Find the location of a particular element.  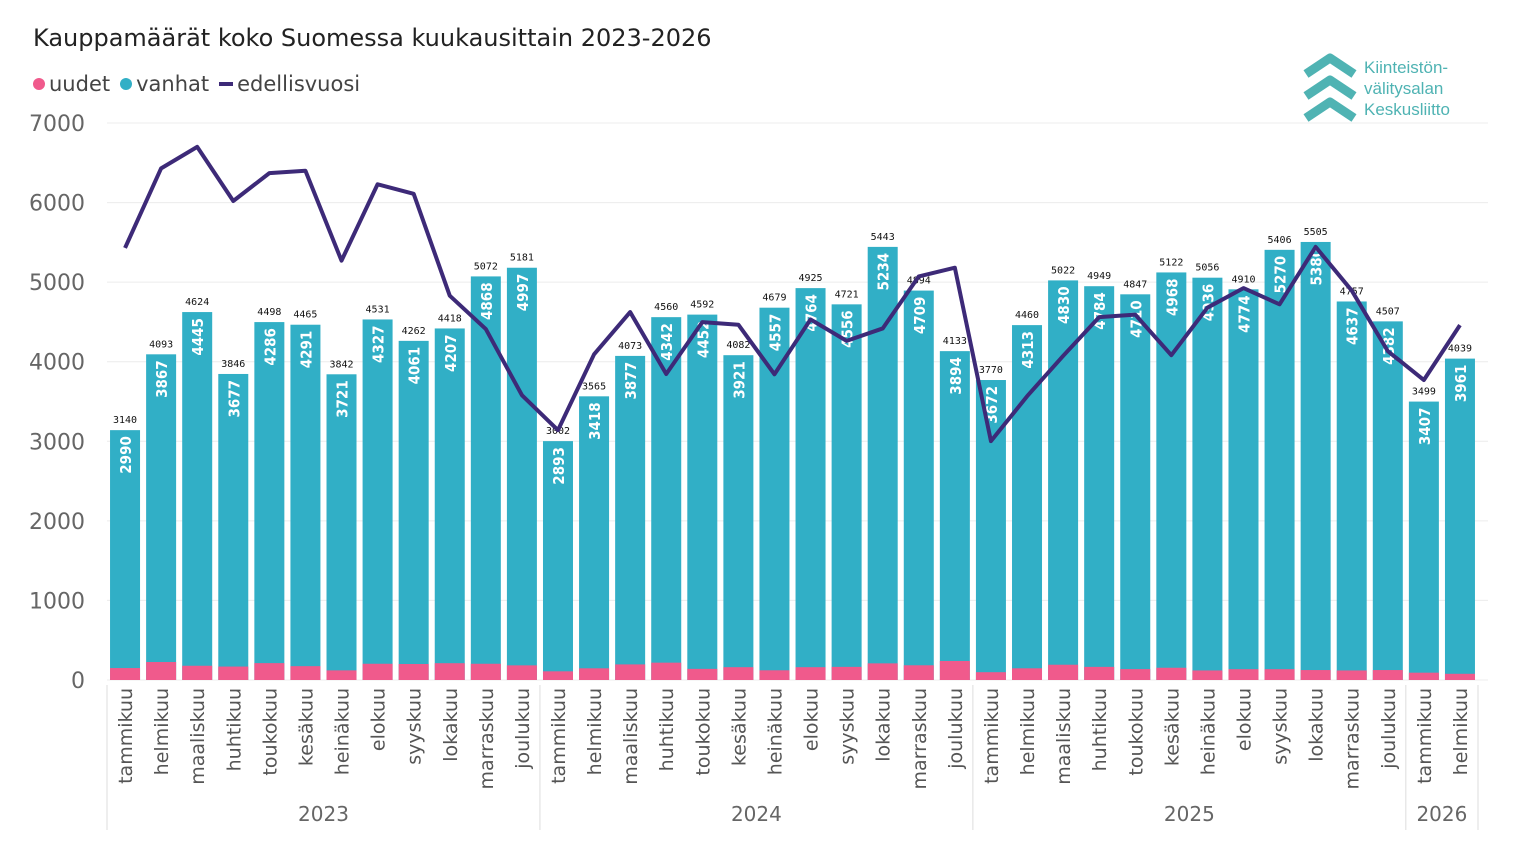

y-tick-label: 7000 is located at coordinates (57, 124).